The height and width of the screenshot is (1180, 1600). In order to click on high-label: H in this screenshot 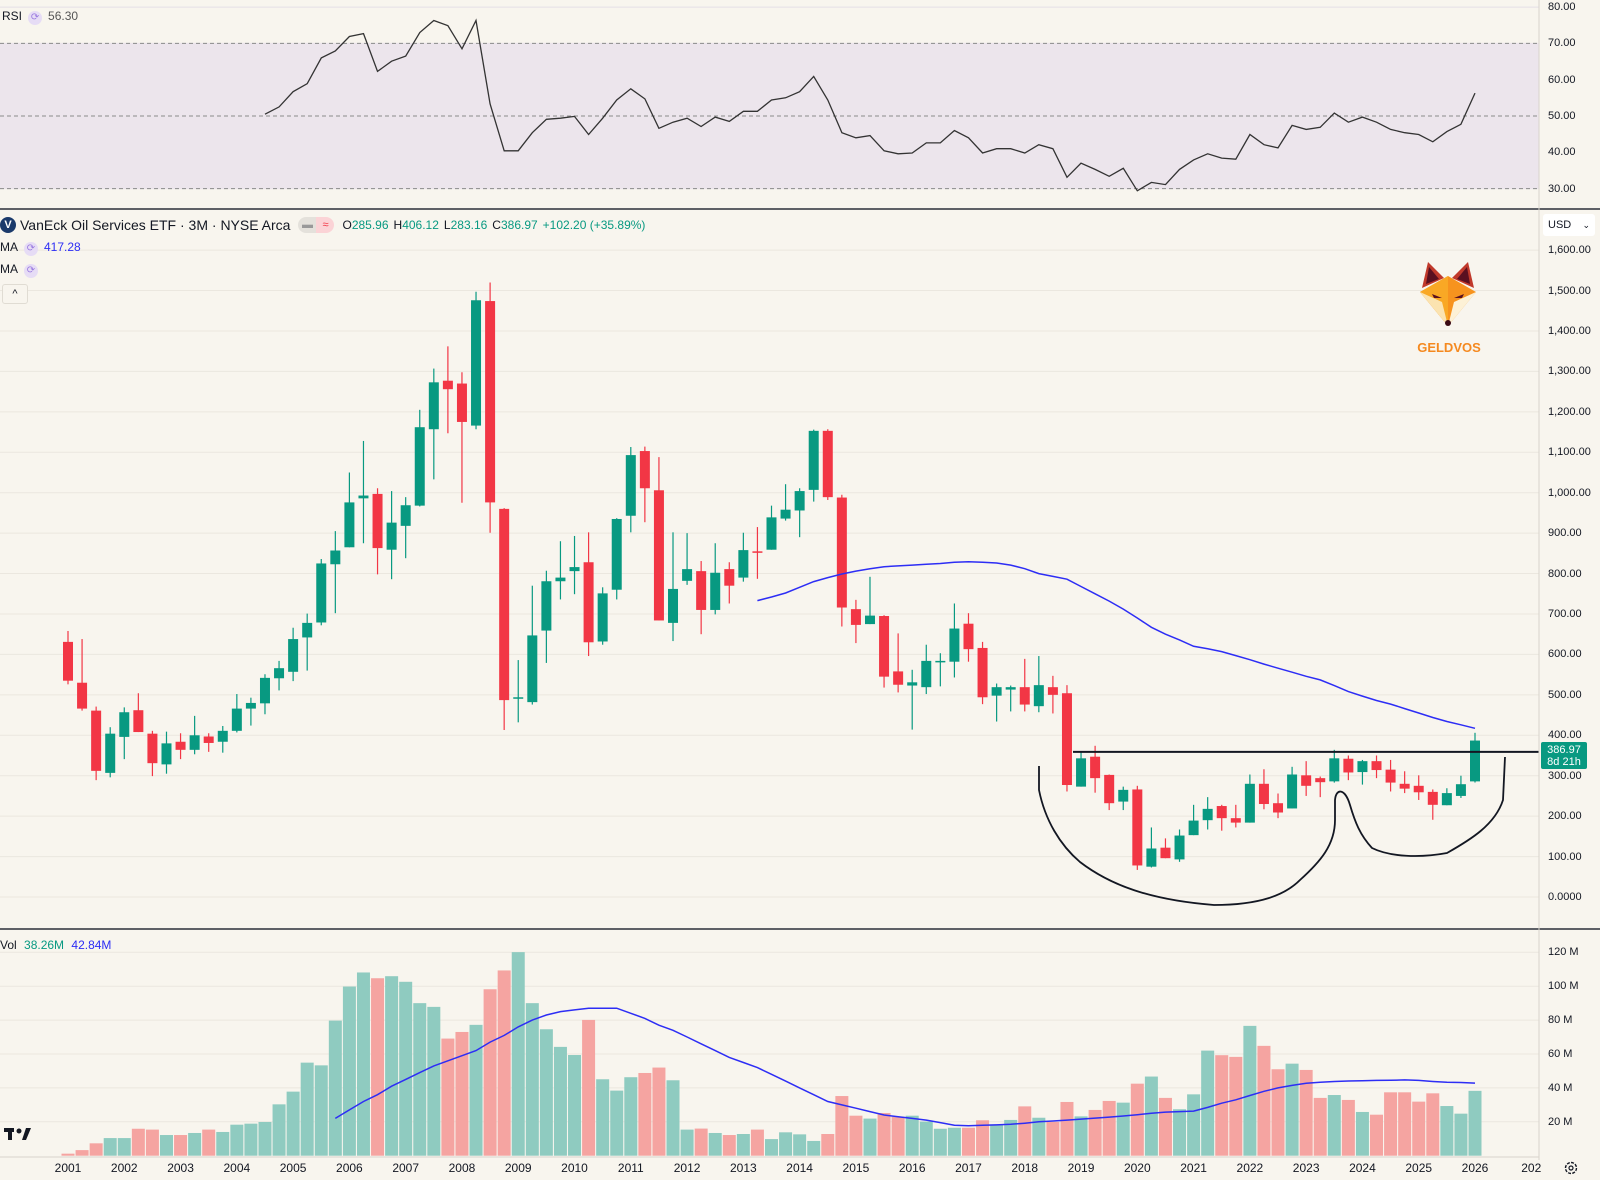, I will do `click(398, 225)`.